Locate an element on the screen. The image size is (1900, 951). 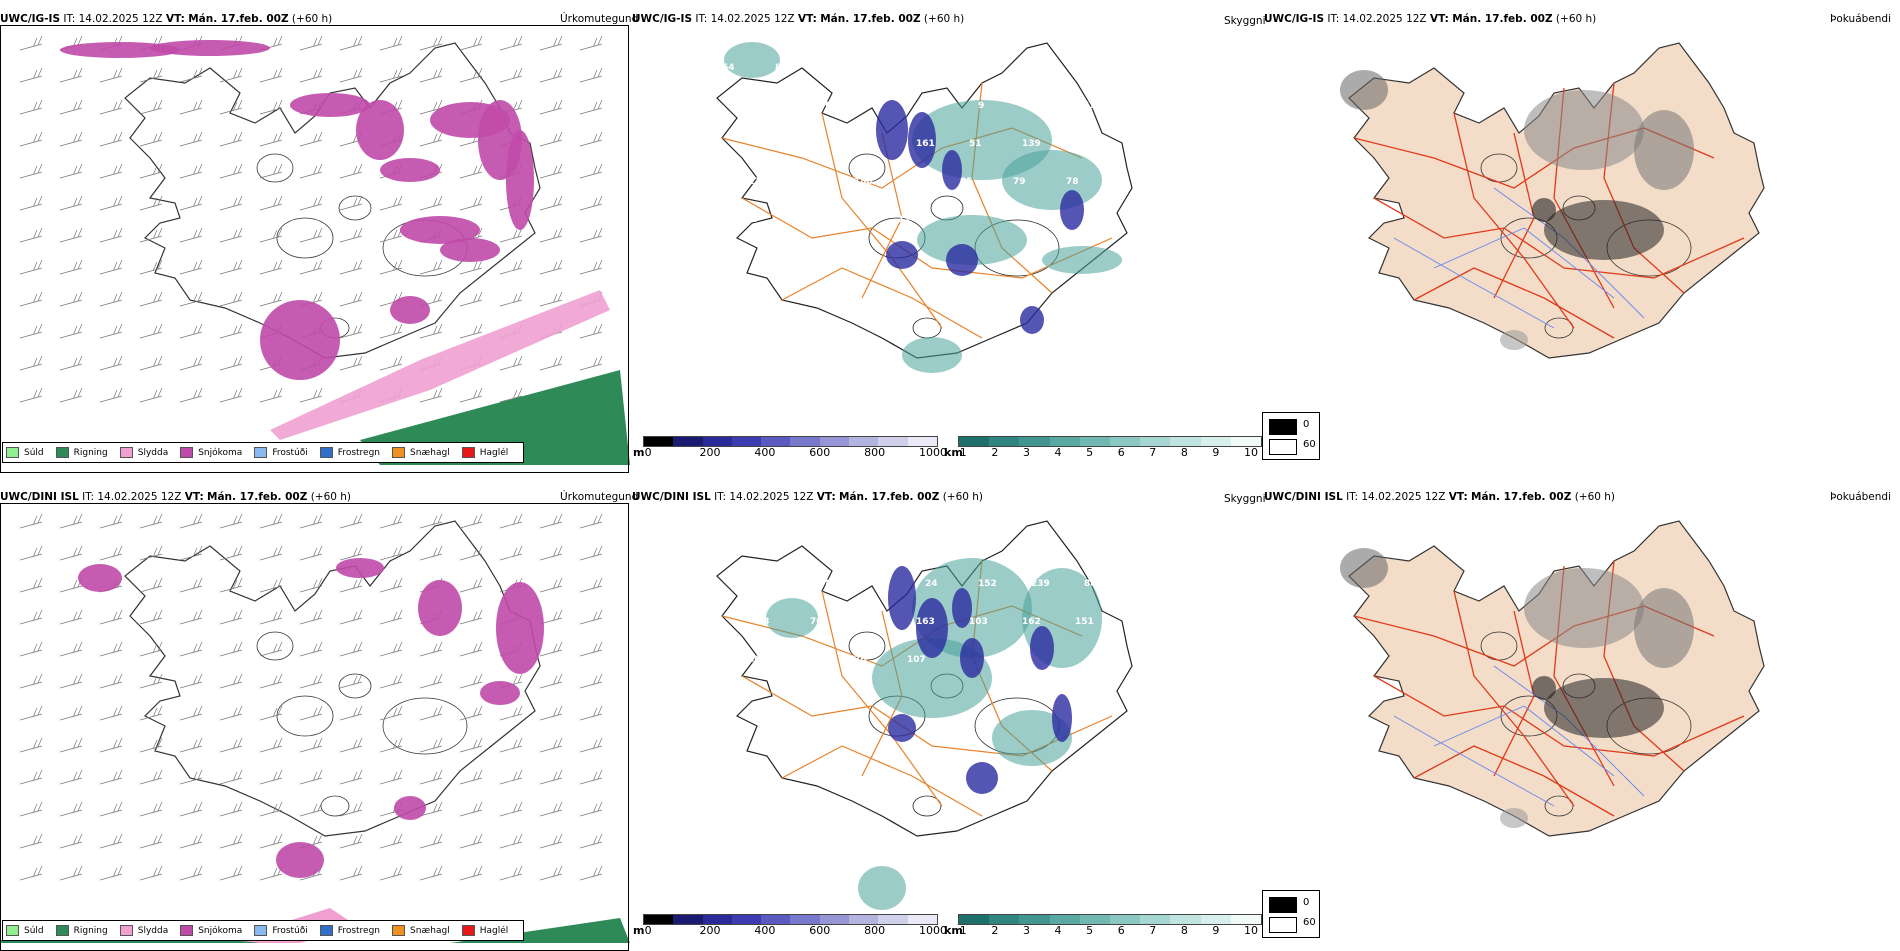
low-visibility-area is located at coordinates (972, 240).